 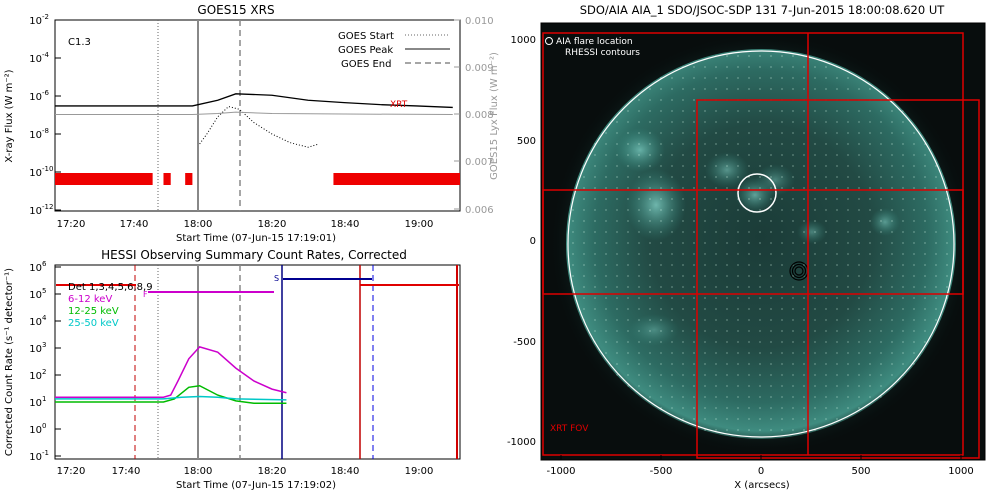 I want to click on goes-ytick-exp: -2, so click(x=45, y=17).